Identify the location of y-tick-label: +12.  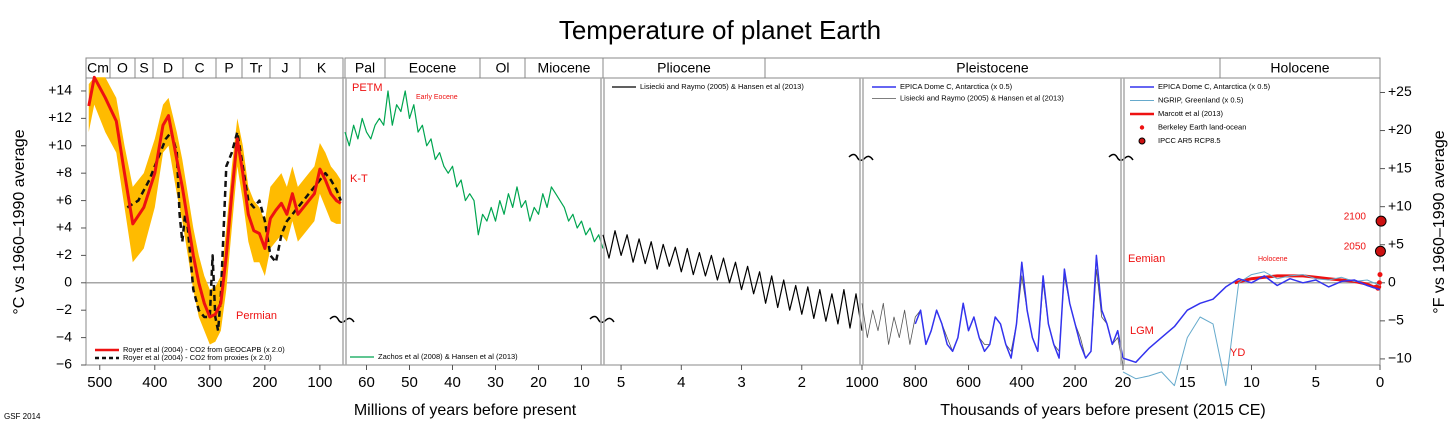
(60, 117).